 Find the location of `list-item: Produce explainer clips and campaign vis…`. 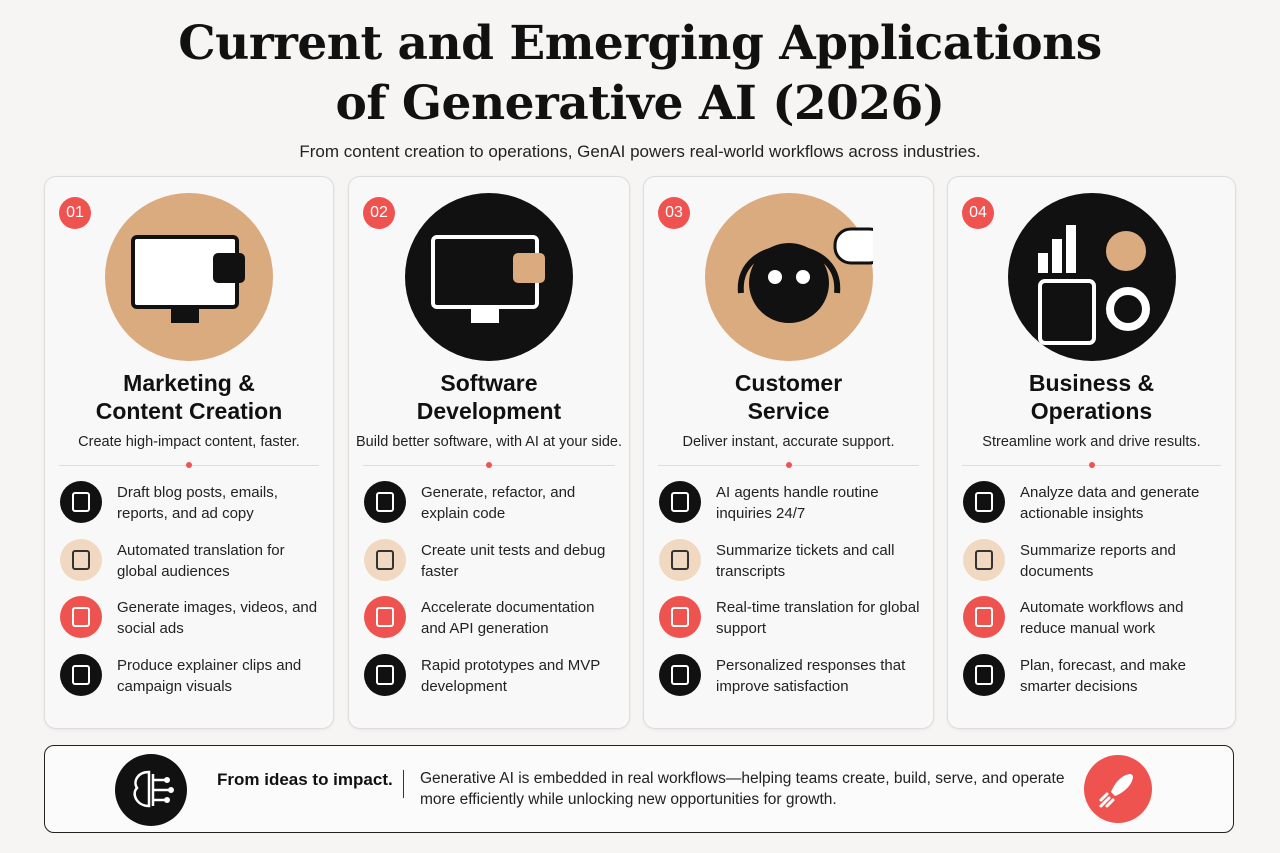

list-item: Produce explainer clips and campaign vis… is located at coordinates (191, 678).